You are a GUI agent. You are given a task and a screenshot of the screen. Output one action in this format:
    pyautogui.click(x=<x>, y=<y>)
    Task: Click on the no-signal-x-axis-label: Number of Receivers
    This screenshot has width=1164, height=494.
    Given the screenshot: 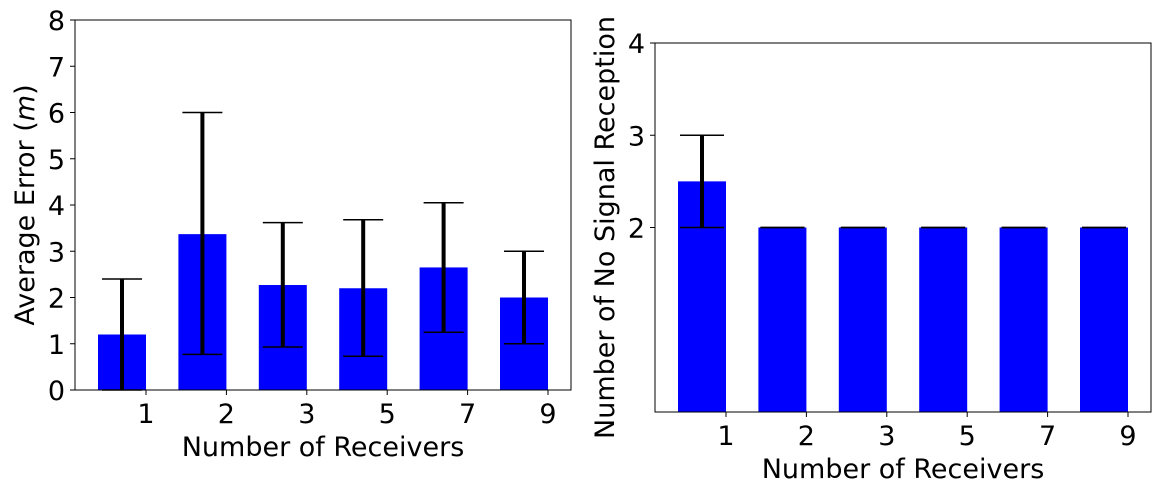 What is the action you would take?
    pyautogui.click(x=903, y=469)
    